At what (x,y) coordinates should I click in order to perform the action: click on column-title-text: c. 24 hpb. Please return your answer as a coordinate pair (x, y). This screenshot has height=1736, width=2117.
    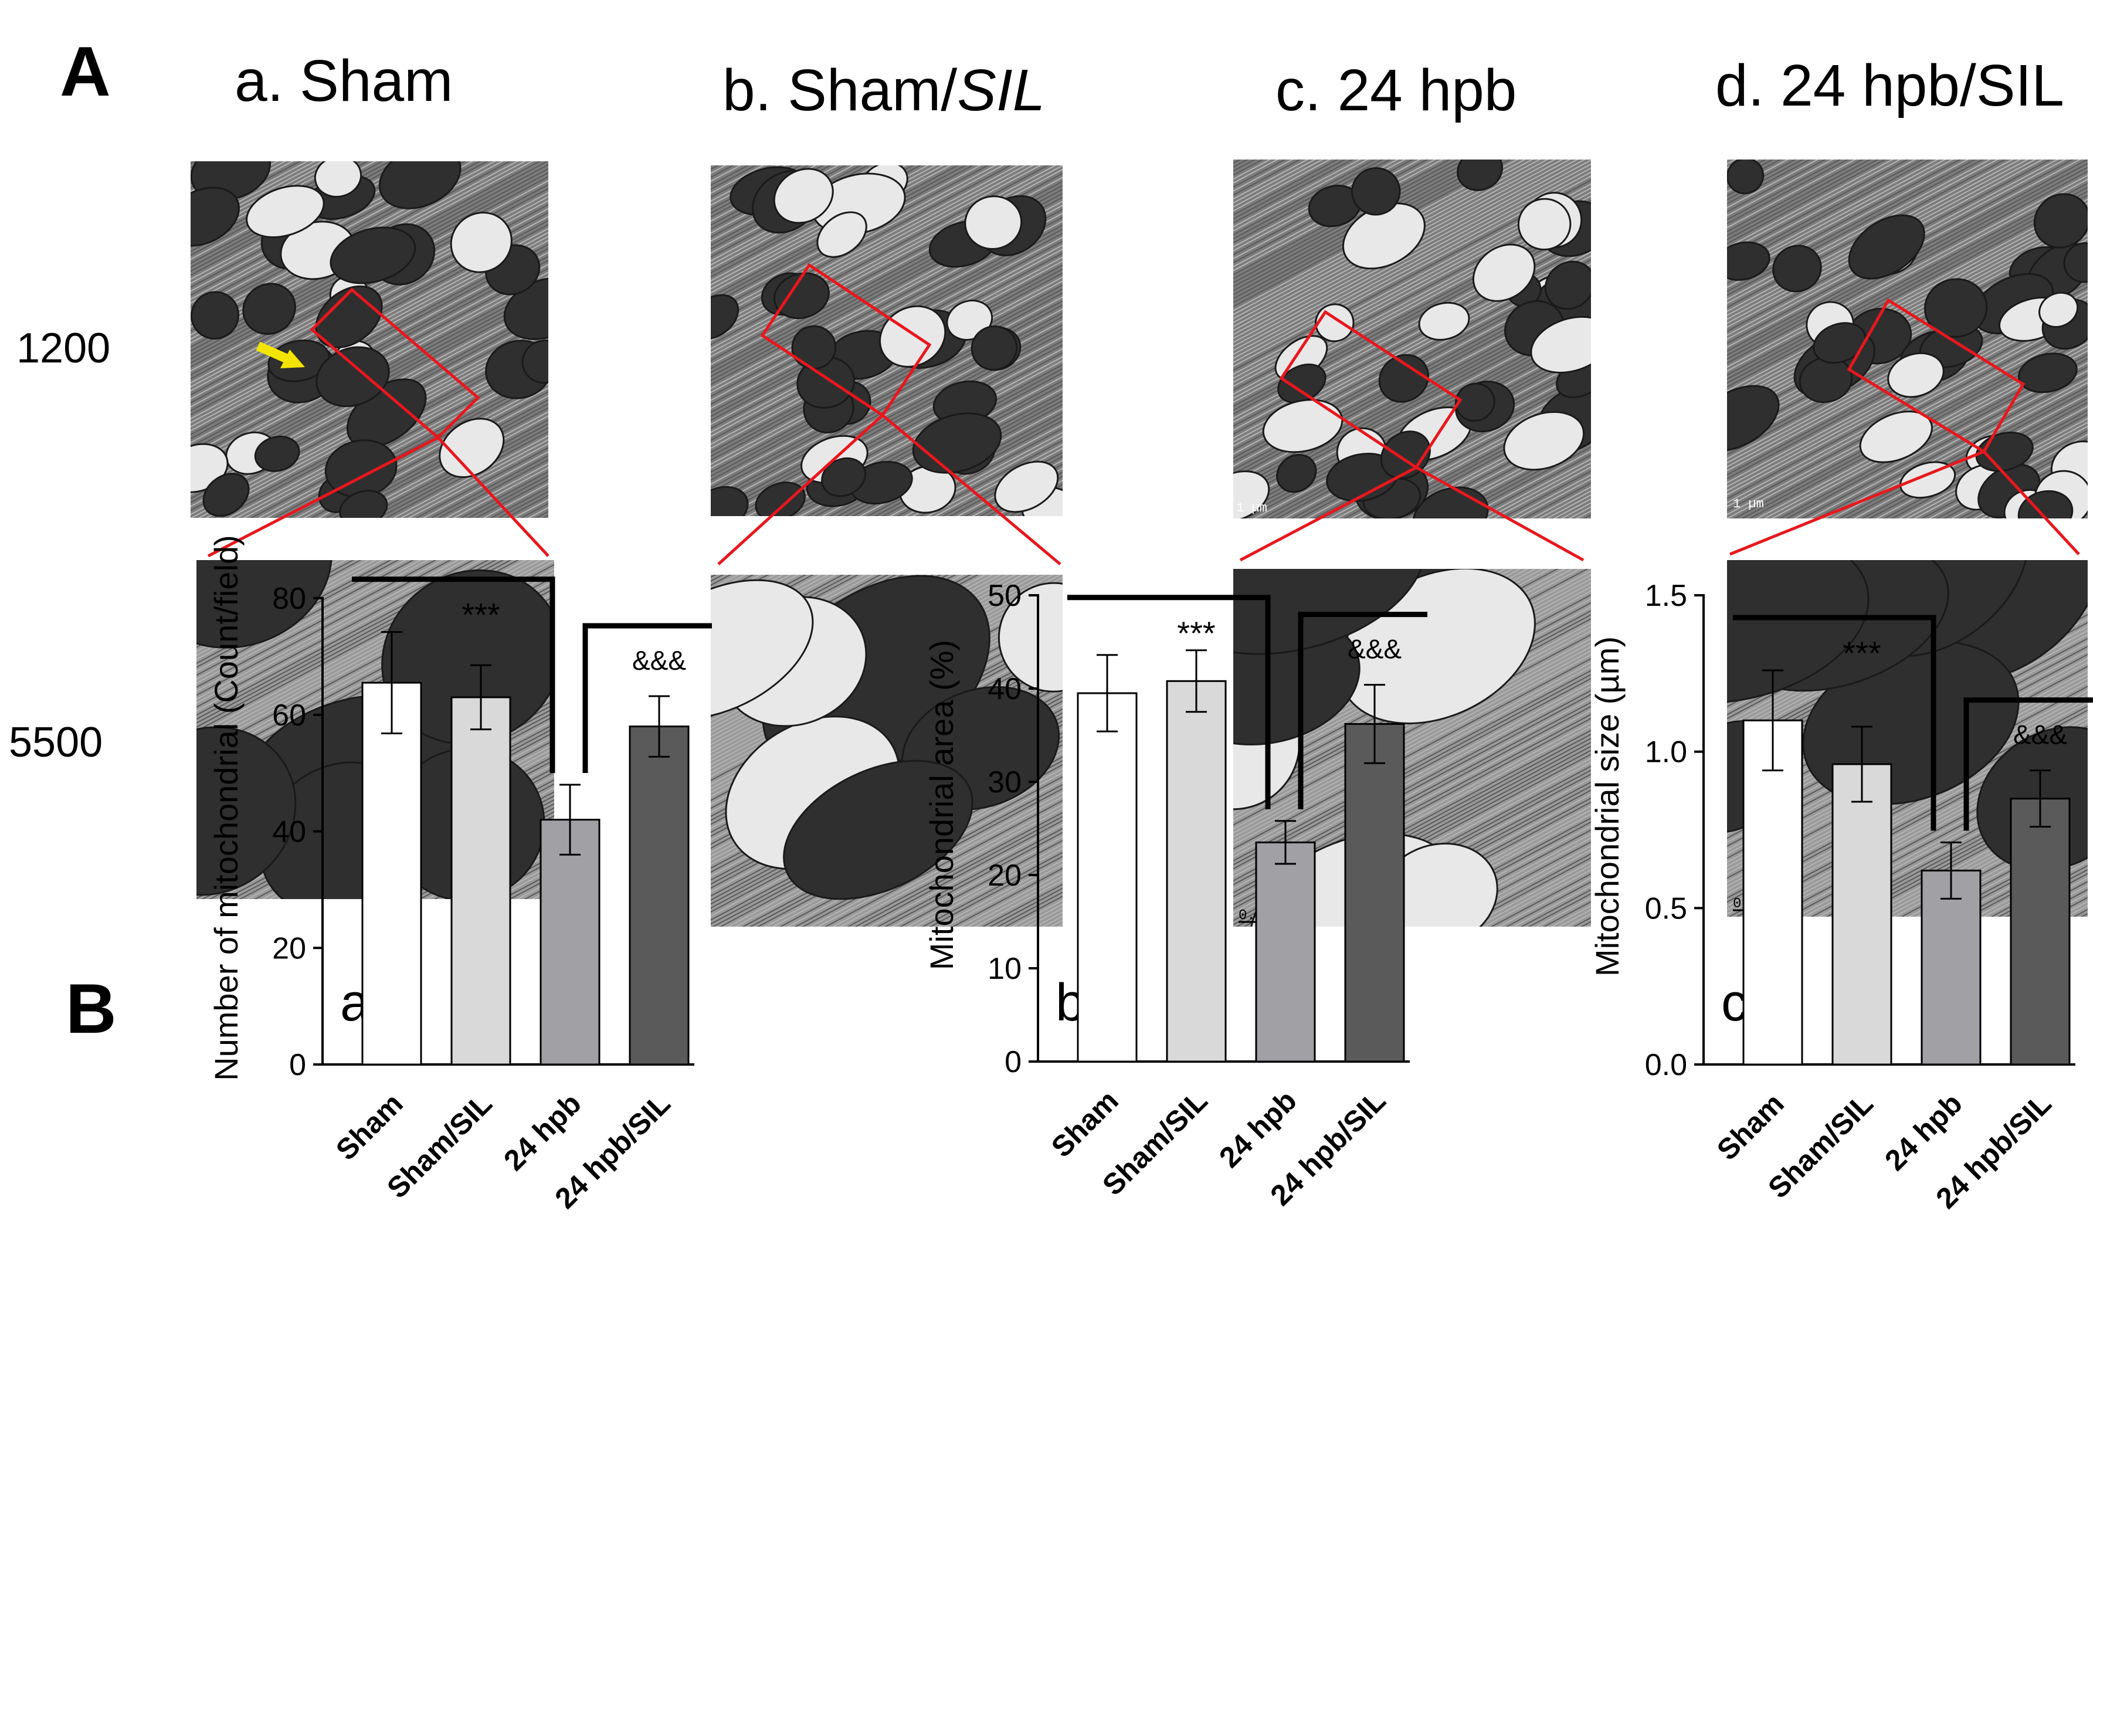
    Looking at the image, I should click on (1396, 90).